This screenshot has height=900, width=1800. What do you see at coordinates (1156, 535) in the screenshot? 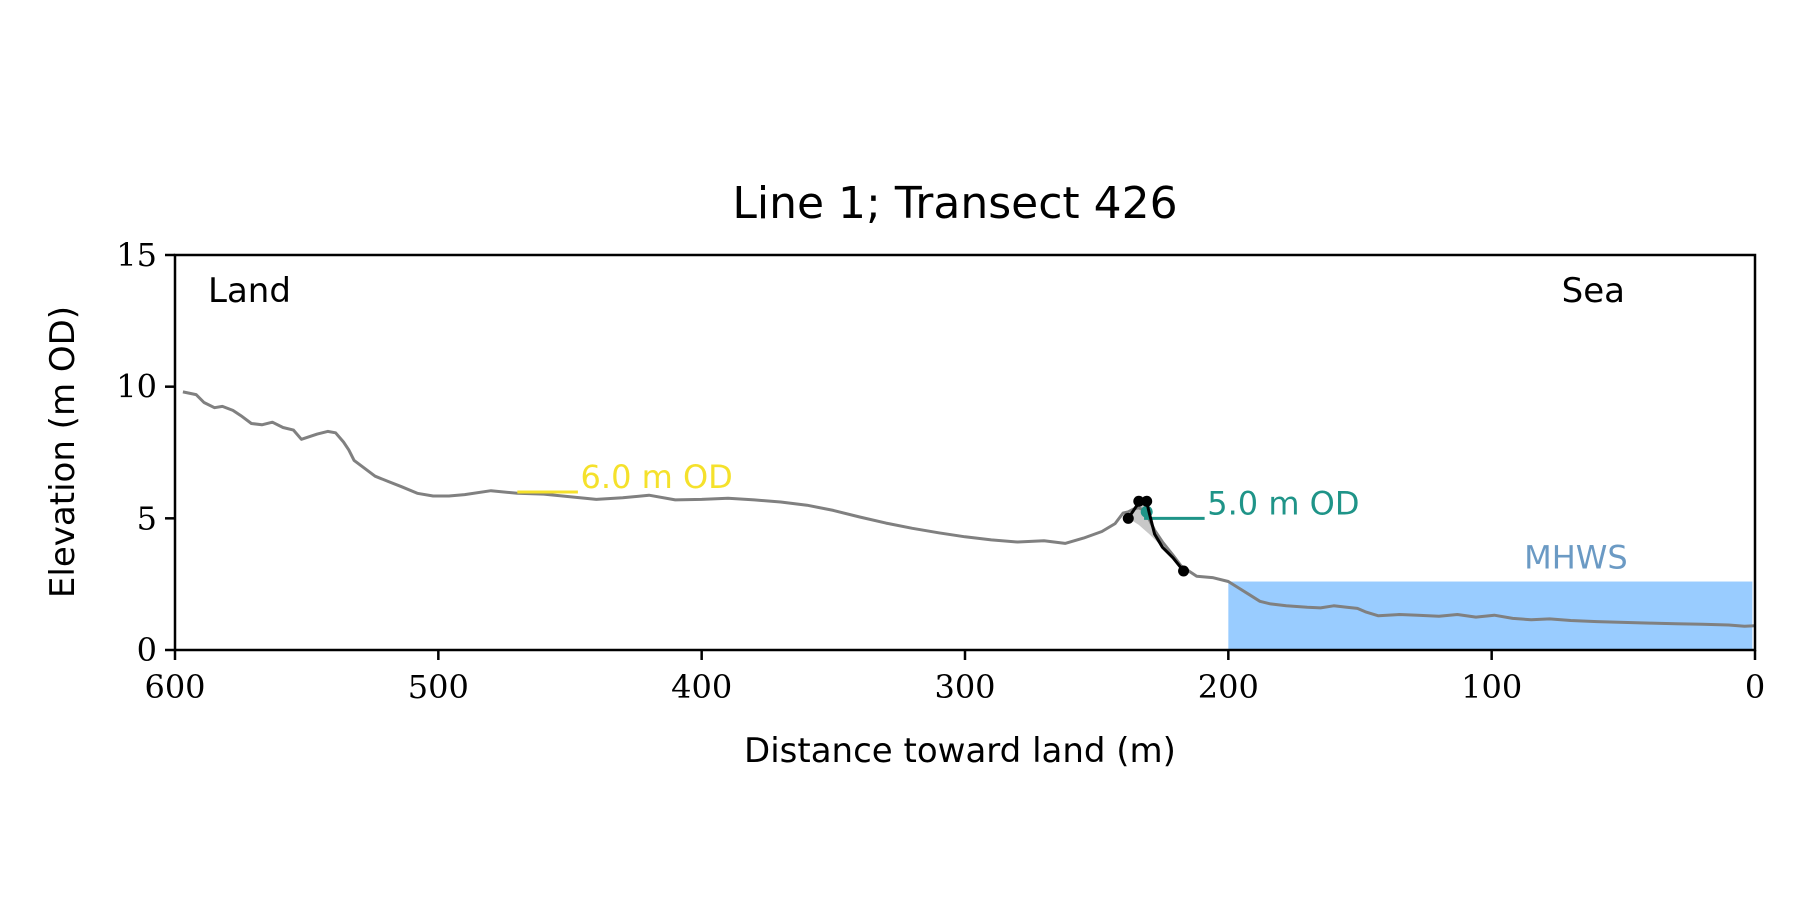
I see `cliff-fill` at bounding box center [1156, 535].